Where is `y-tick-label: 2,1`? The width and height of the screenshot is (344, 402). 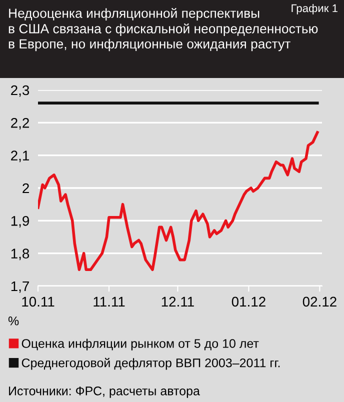 y-tick-label: 2,1 is located at coordinates (20, 156).